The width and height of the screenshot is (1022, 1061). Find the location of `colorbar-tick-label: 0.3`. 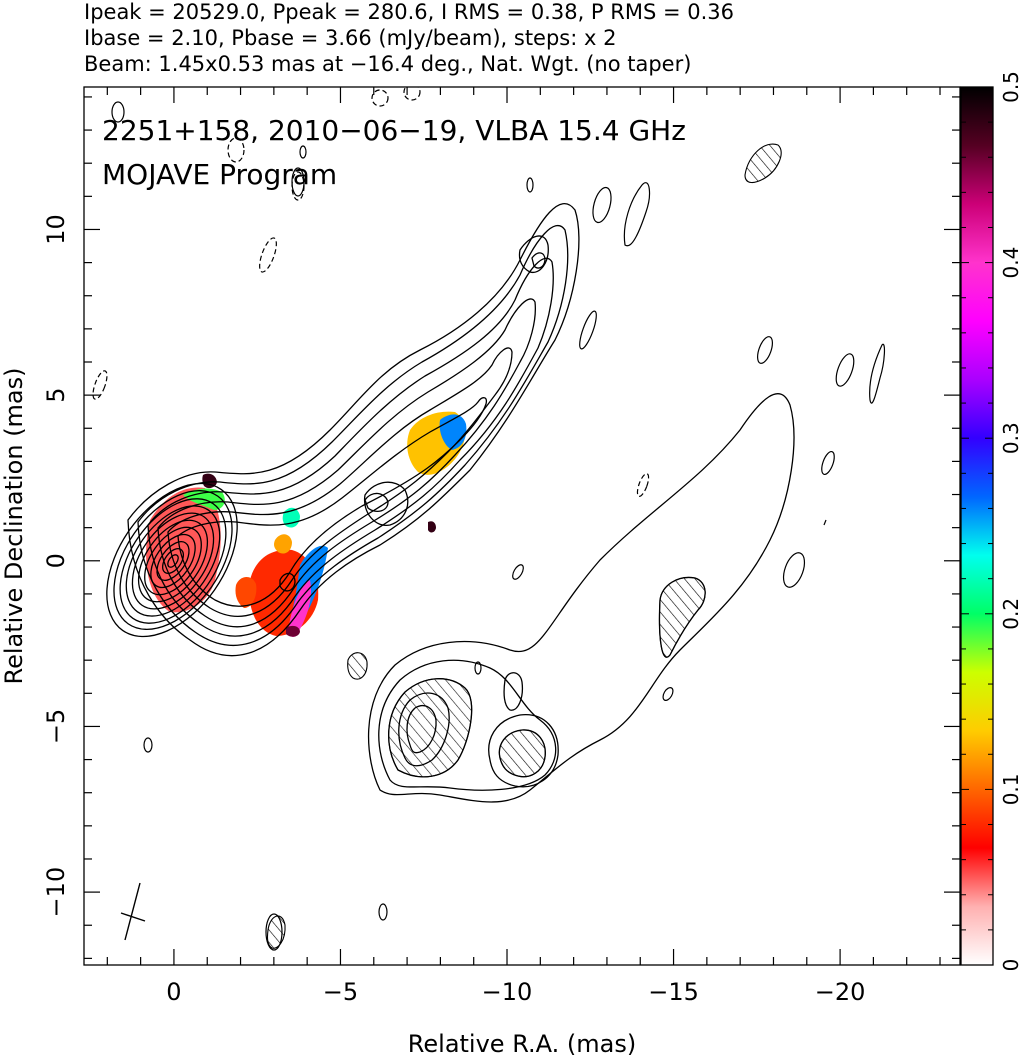

colorbar-tick-label: 0.3 is located at coordinates (1010, 438).